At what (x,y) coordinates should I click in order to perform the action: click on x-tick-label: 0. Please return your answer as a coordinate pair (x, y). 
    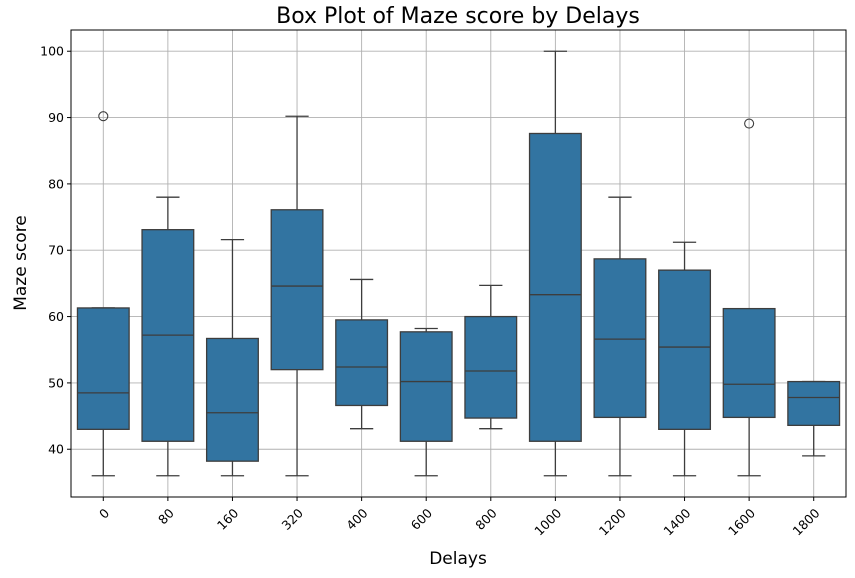
    Looking at the image, I should click on (104, 513).